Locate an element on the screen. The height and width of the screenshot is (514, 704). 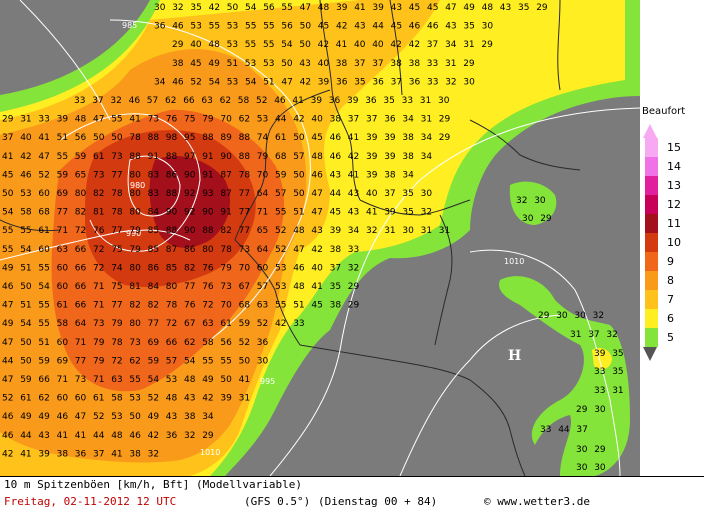
wind-value: 76 is located at coordinates (172, 120).